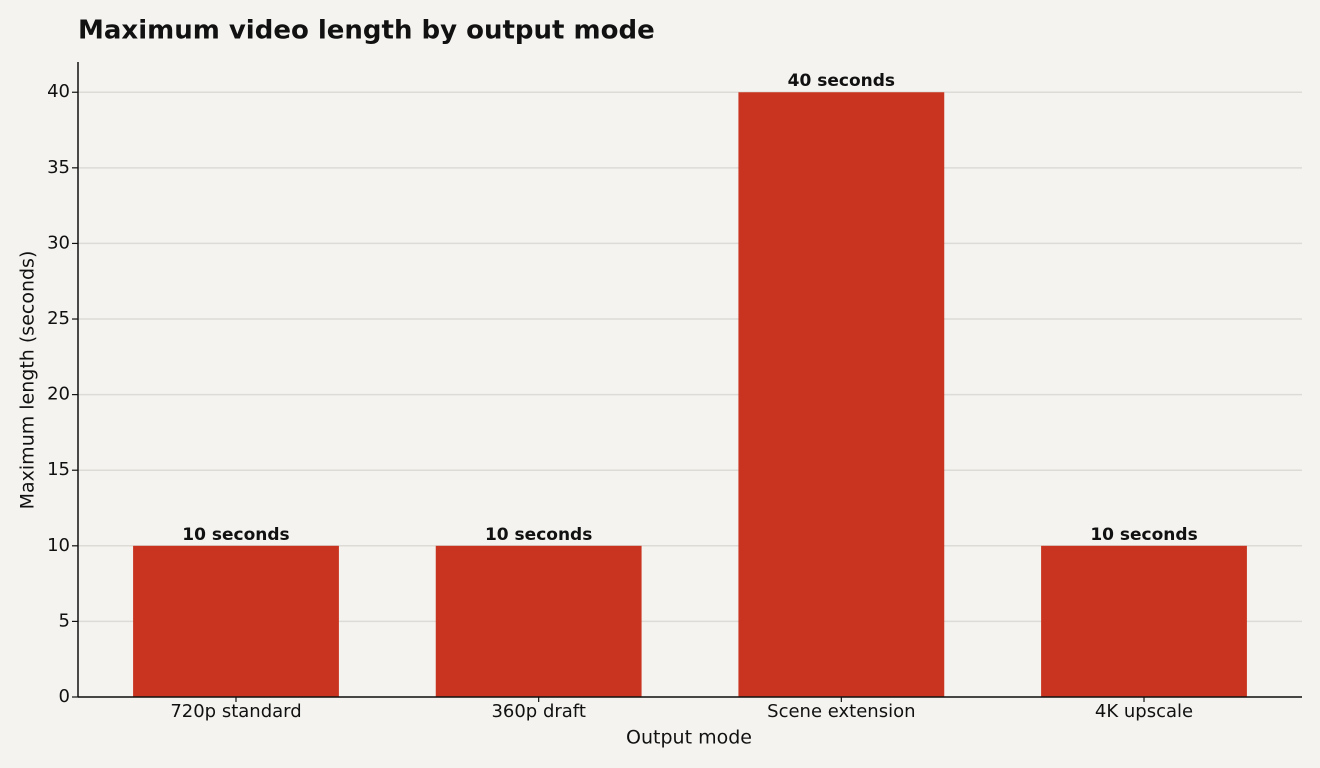  Describe the element at coordinates (58, 167) in the screenshot. I see `y-tick-label: 35` at that location.